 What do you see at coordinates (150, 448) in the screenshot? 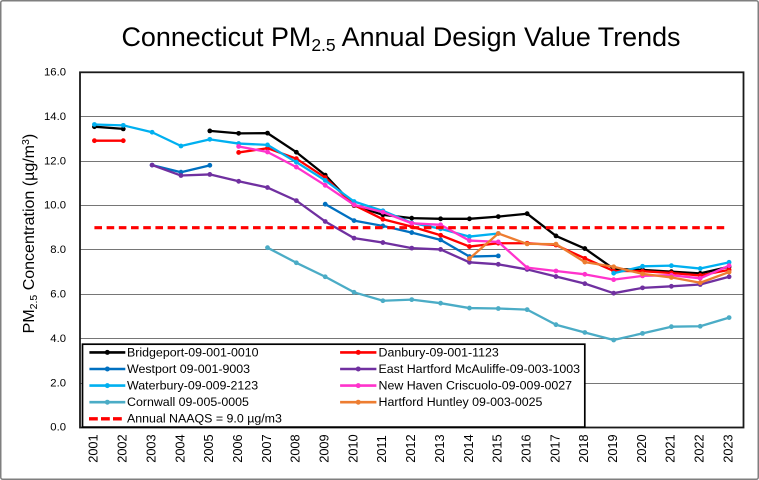
I see `svg-text: 2003` at bounding box center [150, 448].